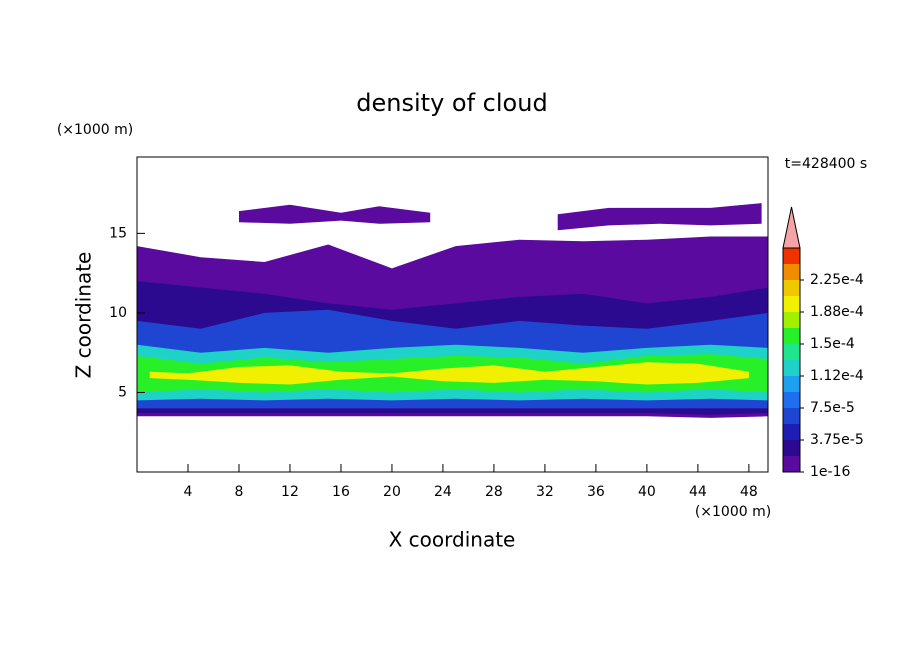 The image size is (904, 658). What do you see at coordinates (826, 164) in the screenshot?
I see `time-annotation: t=428400 s` at bounding box center [826, 164].